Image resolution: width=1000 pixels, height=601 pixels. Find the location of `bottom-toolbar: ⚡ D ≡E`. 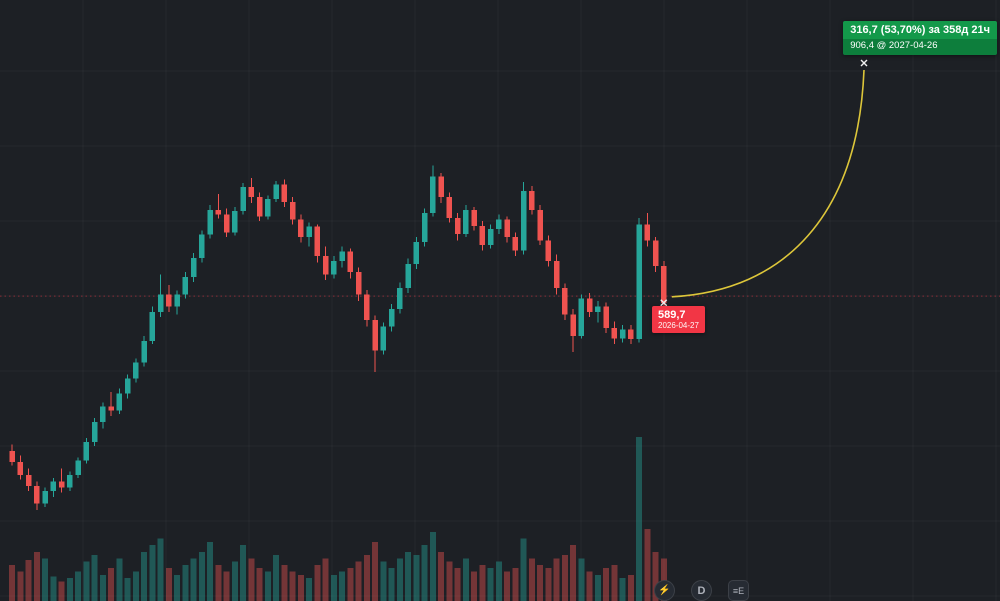

bottom-toolbar: ⚡ D ≡E is located at coordinates (701, 590).